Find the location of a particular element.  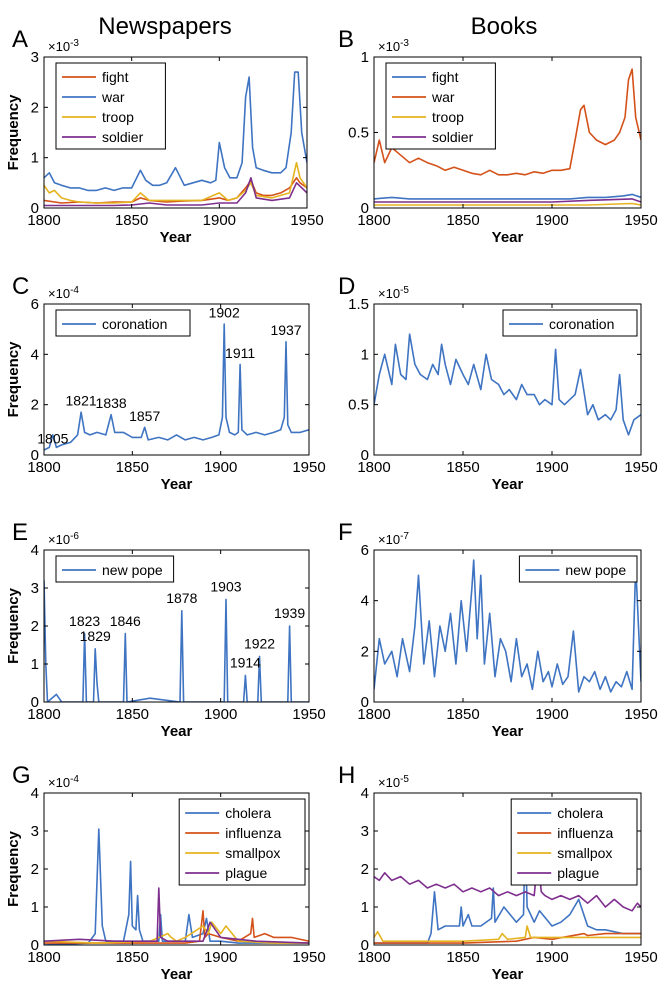

peak-annotation: 1838 is located at coordinates (111, 403).